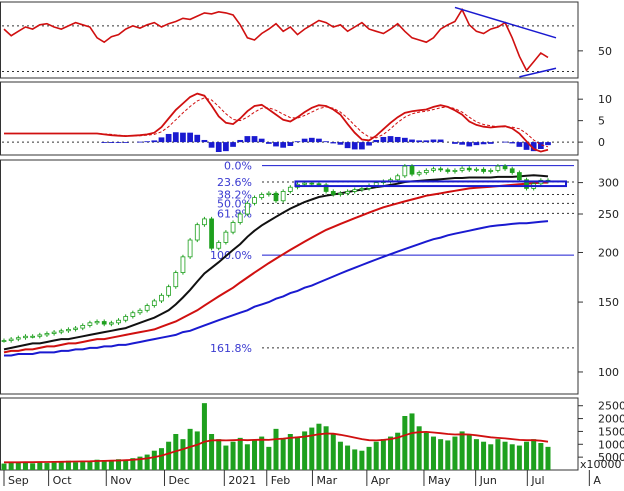 The image size is (624, 491). Describe the element at coordinates (597, 480) in the screenshot. I see `x-tick-label: A` at that location.